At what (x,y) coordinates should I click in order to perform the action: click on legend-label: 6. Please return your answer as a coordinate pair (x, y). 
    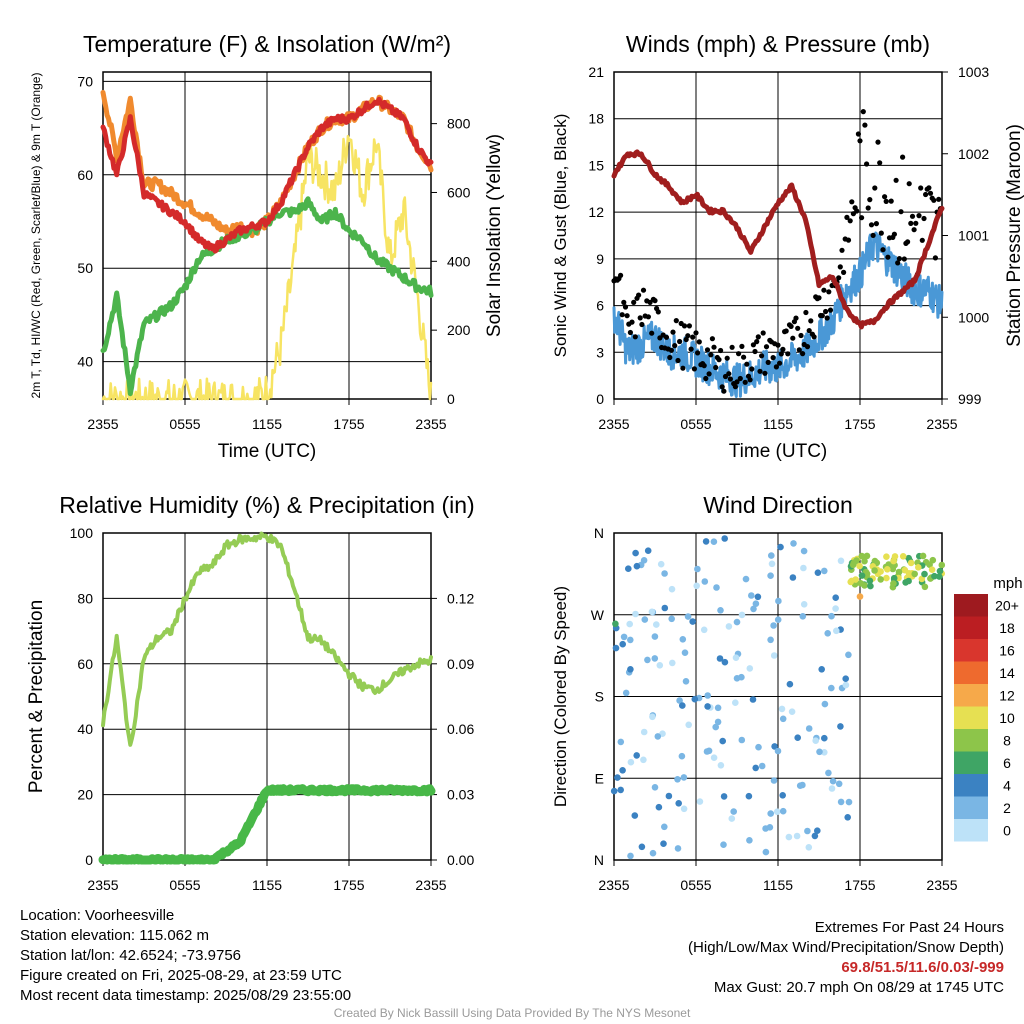
    Looking at the image, I should click on (1007, 763).